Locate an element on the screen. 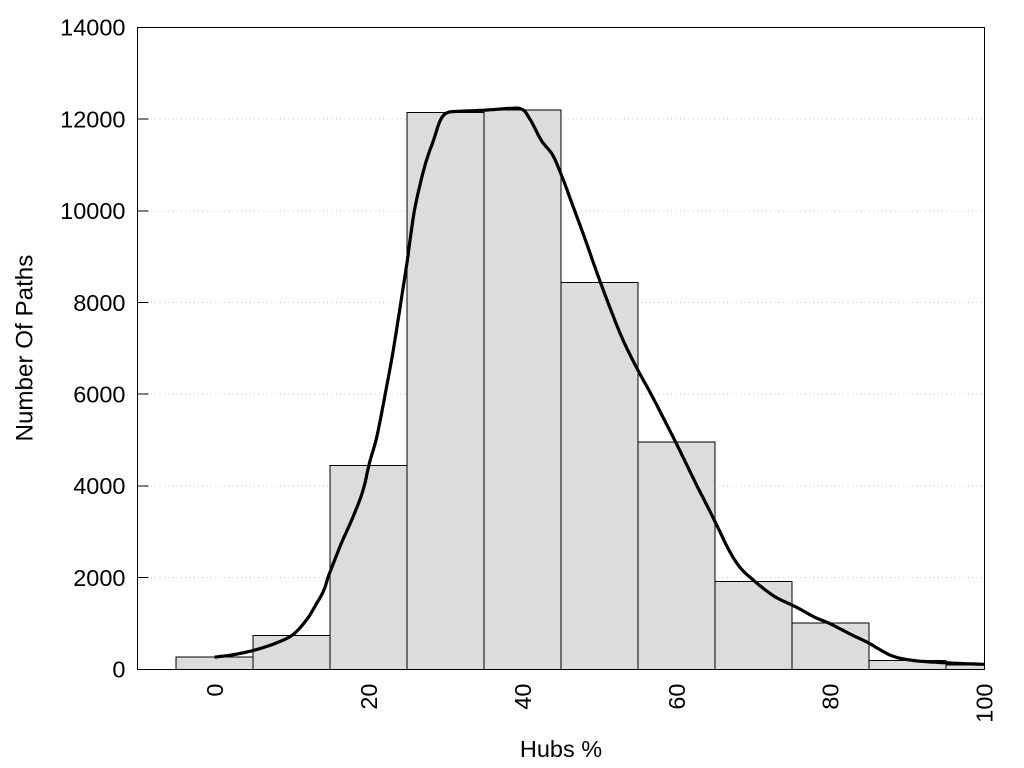  svg-text: 2000 is located at coordinates (99, 578).